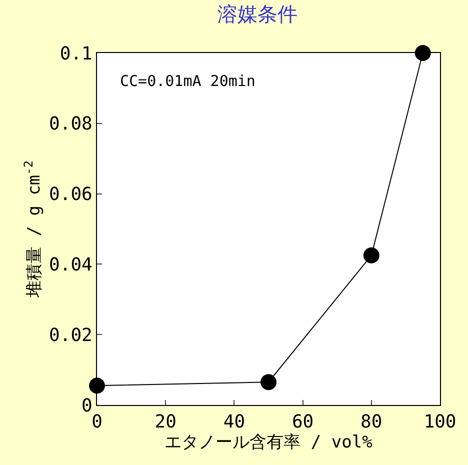  Describe the element at coordinates (70, 195) in the screenshot. I see `y-tick-label: 0.06` at that location.